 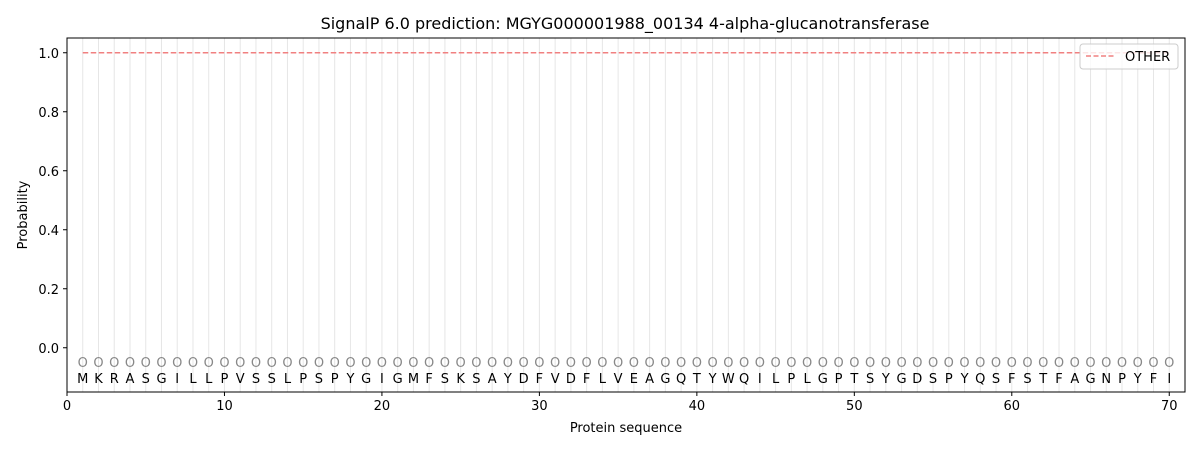 What do you see at coordinates (413, 379) in the screenshot?
I see `residue-letter: M` at bounding box center [413, 379].